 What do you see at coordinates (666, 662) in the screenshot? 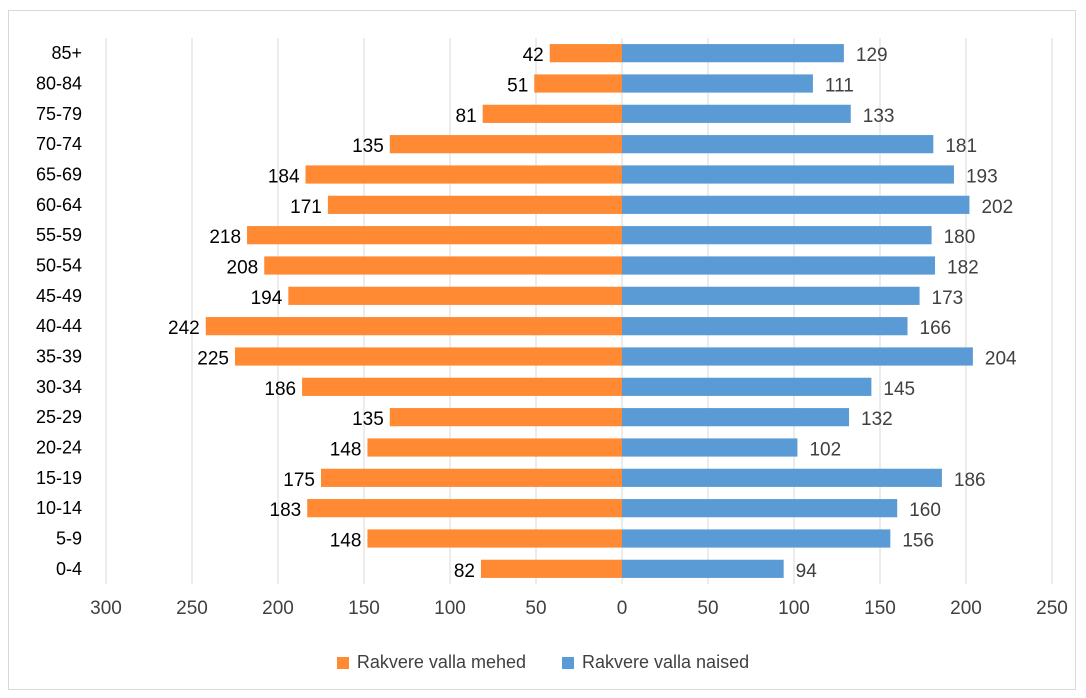
I see `legend-label-women: Rakvere valla naised` at bounding box center [666, 662].